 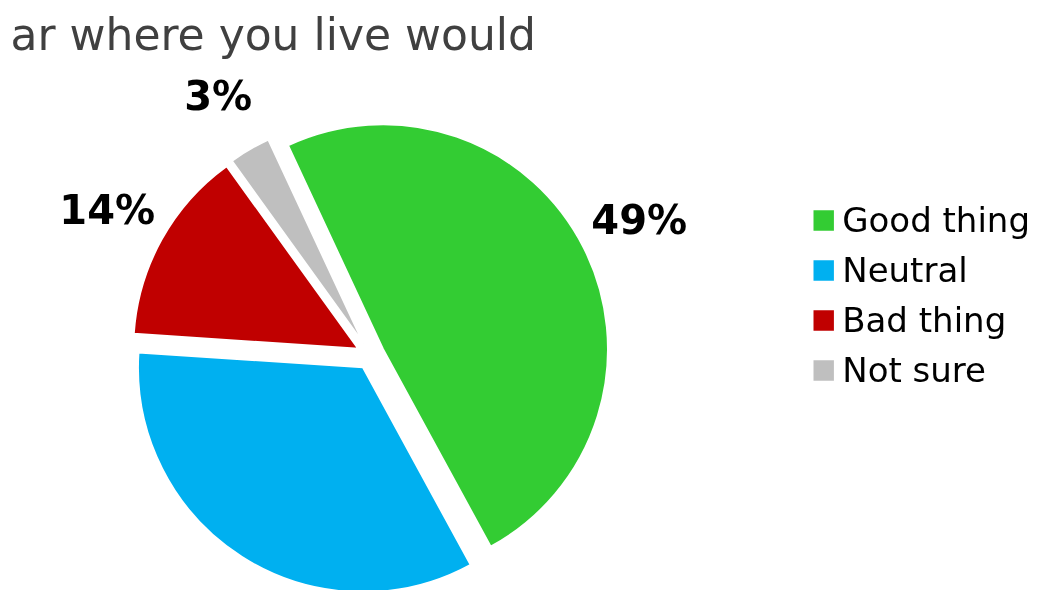 What do you see at coordinates (914, 370) in the screenshot?
I see `legend-label: Not sure` at bounding box center [914, 370].